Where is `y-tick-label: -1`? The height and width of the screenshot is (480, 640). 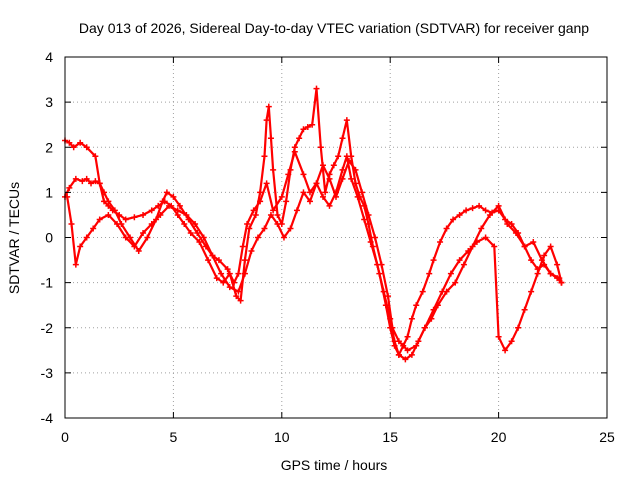 y-tick-label: -1 is located at coordinates (47, 283).